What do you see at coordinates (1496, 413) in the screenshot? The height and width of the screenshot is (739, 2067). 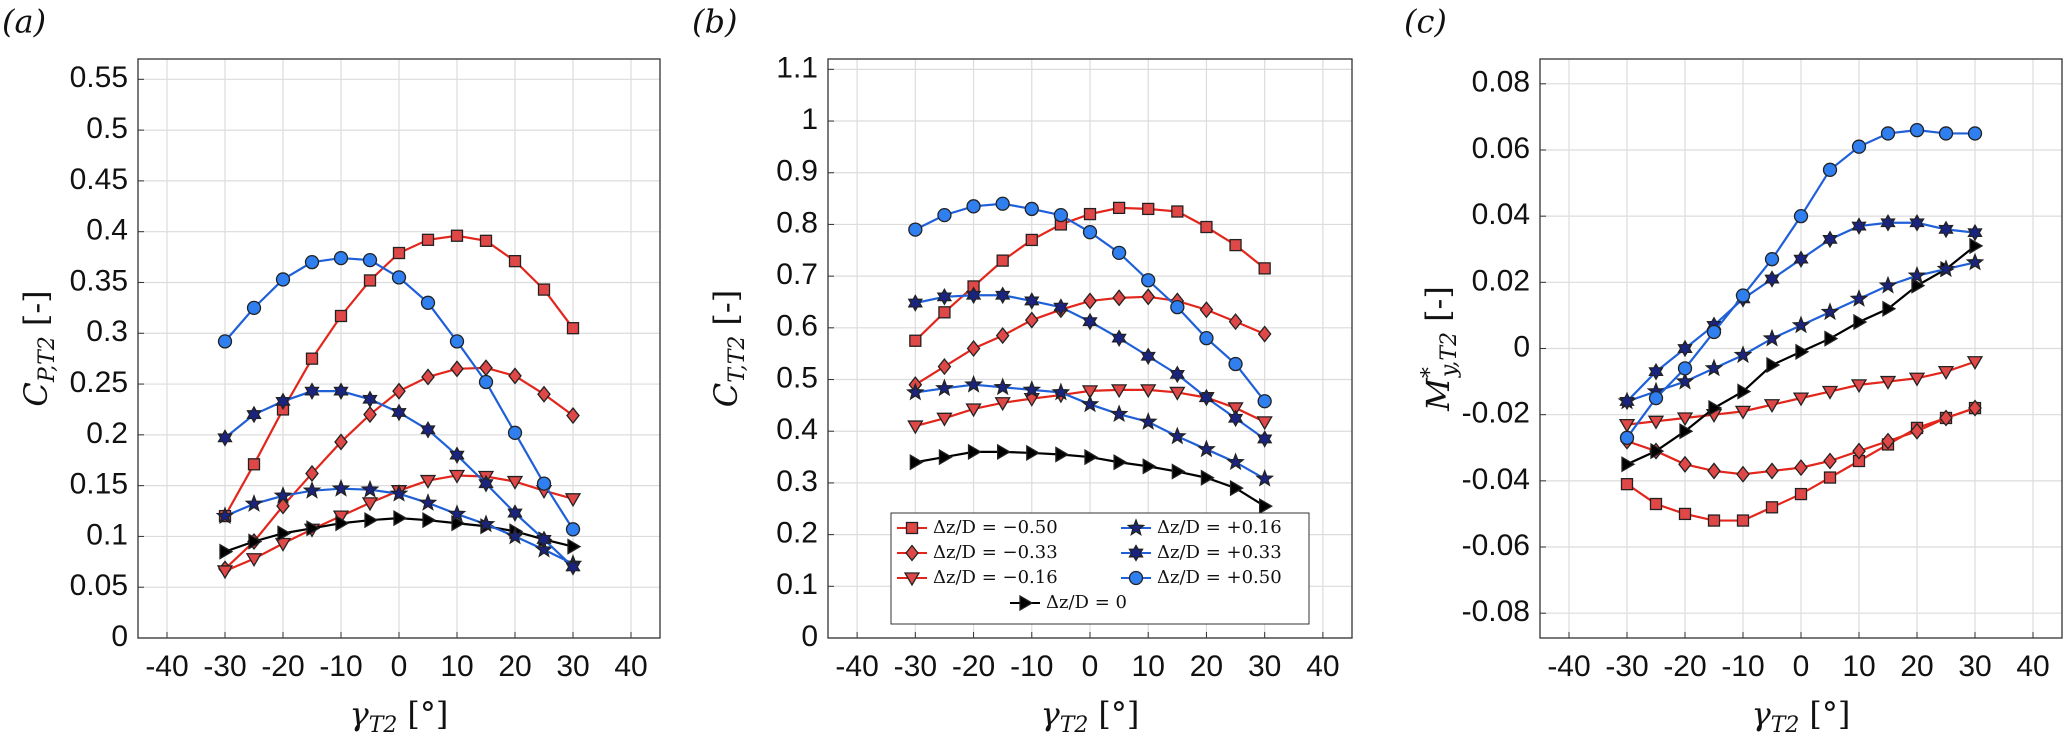 I see `y-tick-label: -0.02` at bounding box center [1496, 413].